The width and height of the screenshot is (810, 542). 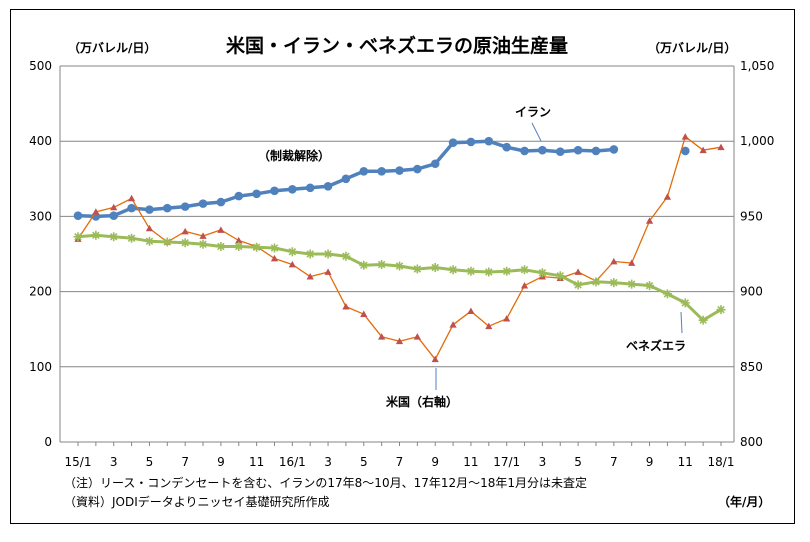 What do you see at coordinates (751, 442) in the screenshot?
I see `right-y-tick-label: 800` at bounding box center [751, 442].